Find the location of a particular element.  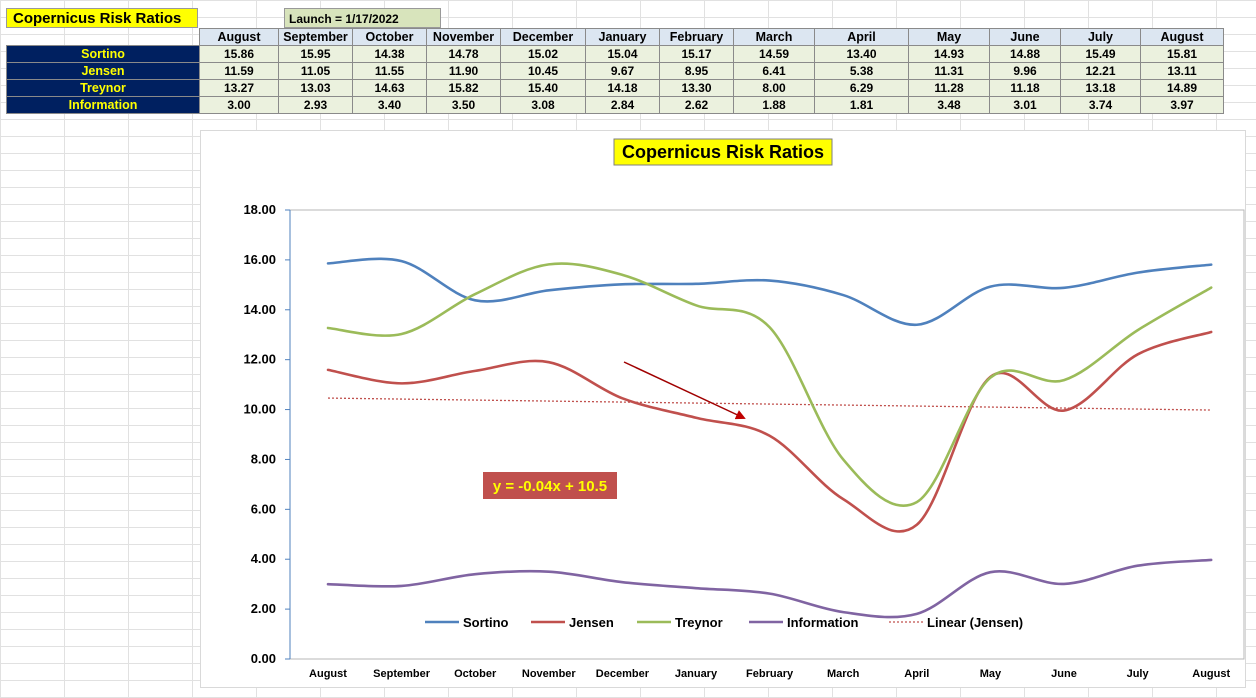

annotation-arrow is located at coordinates (684, 390).